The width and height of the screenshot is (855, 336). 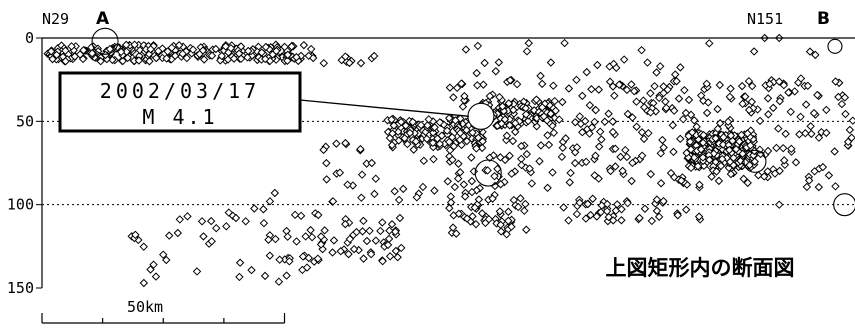 What do you see at coordinates (765, 19) in the screenshot?
I see `endpoint-right-code: N151` at bounding box center [765, 19].